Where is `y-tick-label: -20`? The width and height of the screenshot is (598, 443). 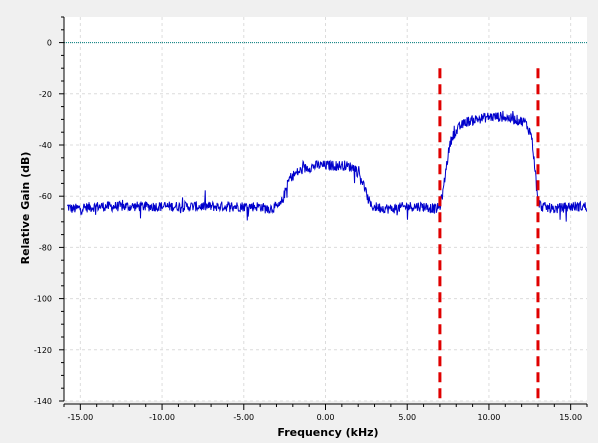 y-tick-label: -20 is located at coordinates (45, 94).